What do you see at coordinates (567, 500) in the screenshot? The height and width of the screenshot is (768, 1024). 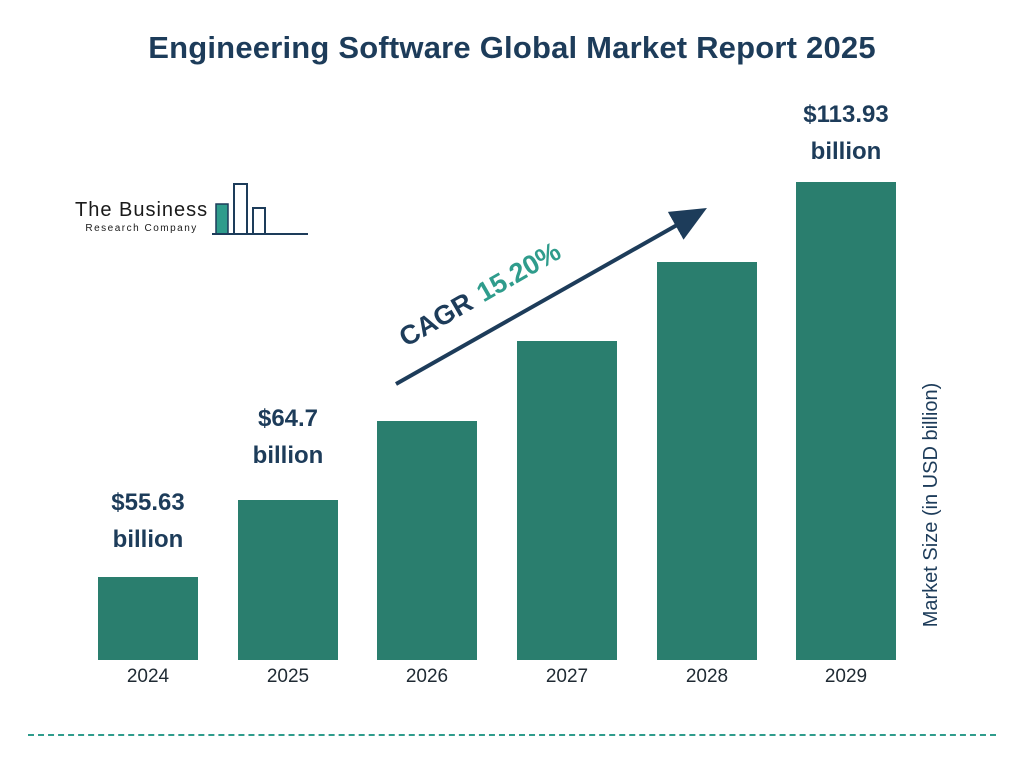 I see `bar-2027` at bounding box center [567, 500].